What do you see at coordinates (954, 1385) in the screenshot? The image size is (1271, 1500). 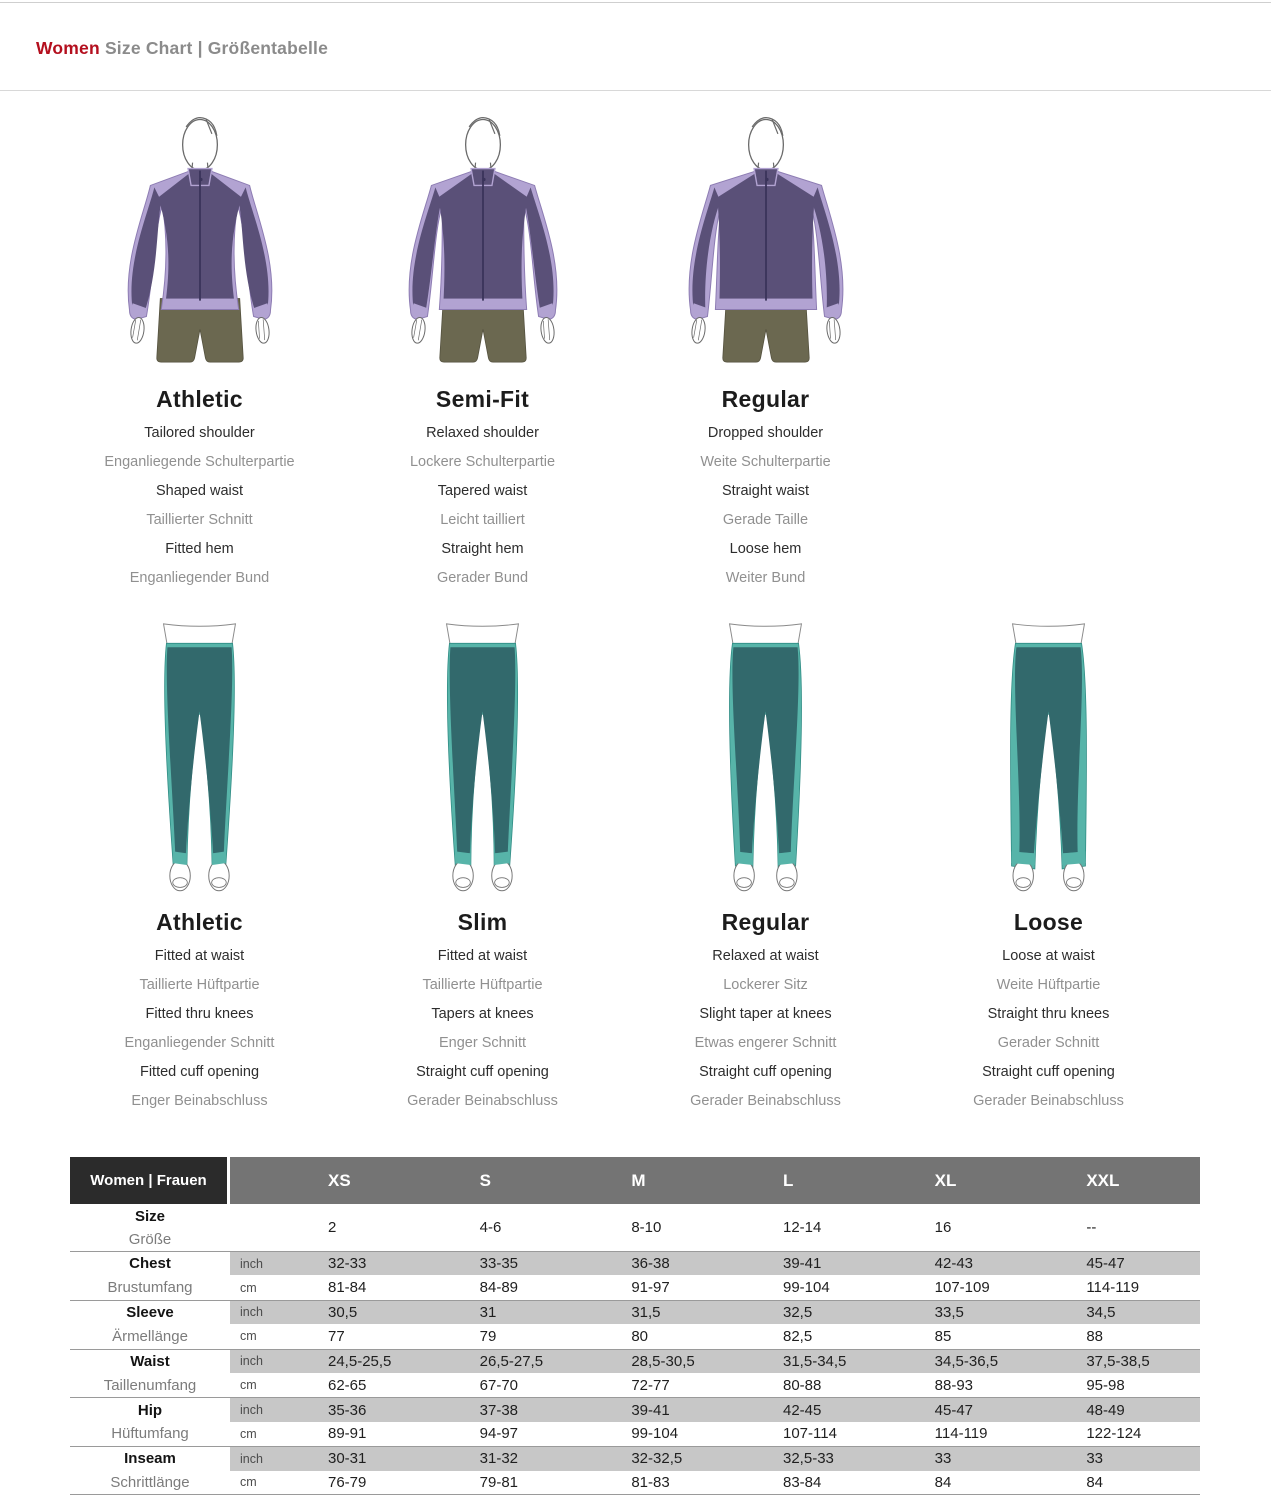 I see `table-value-cell: 88-93` at bounding box center [954, 1385].